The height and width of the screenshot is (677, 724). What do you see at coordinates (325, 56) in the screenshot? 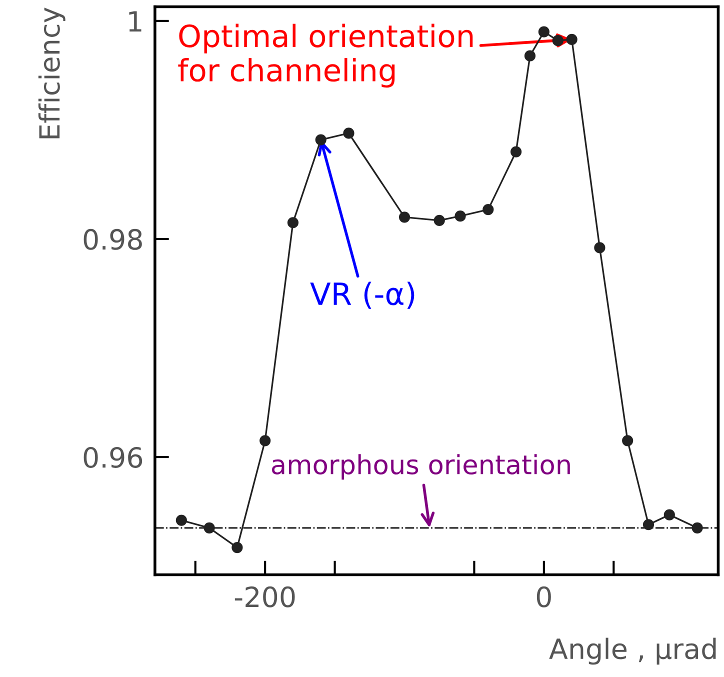
I see `annotation: Optimal orientation for channeling` at bounding box center [325, 56].